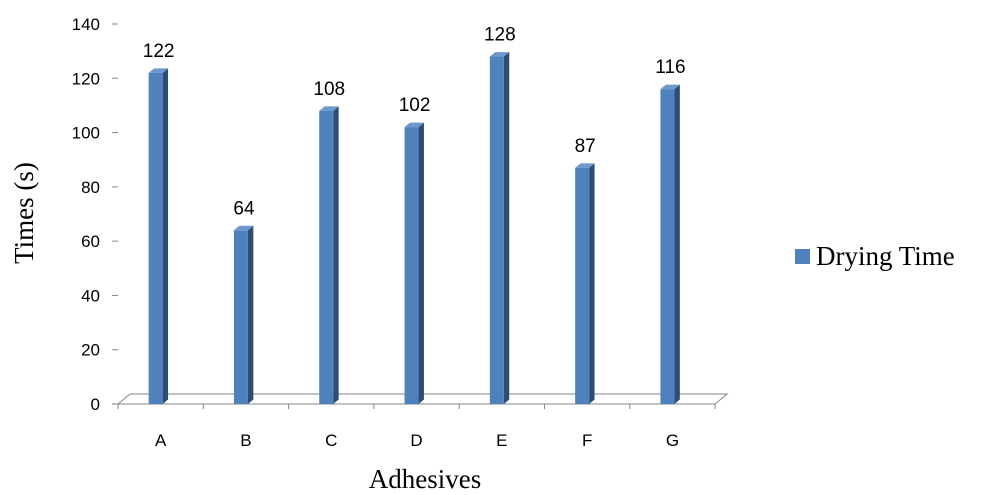  What do you see at coordinates (415, 105) in the screenshot?
I see `data-label: 102` at bounding box center [415, 105].